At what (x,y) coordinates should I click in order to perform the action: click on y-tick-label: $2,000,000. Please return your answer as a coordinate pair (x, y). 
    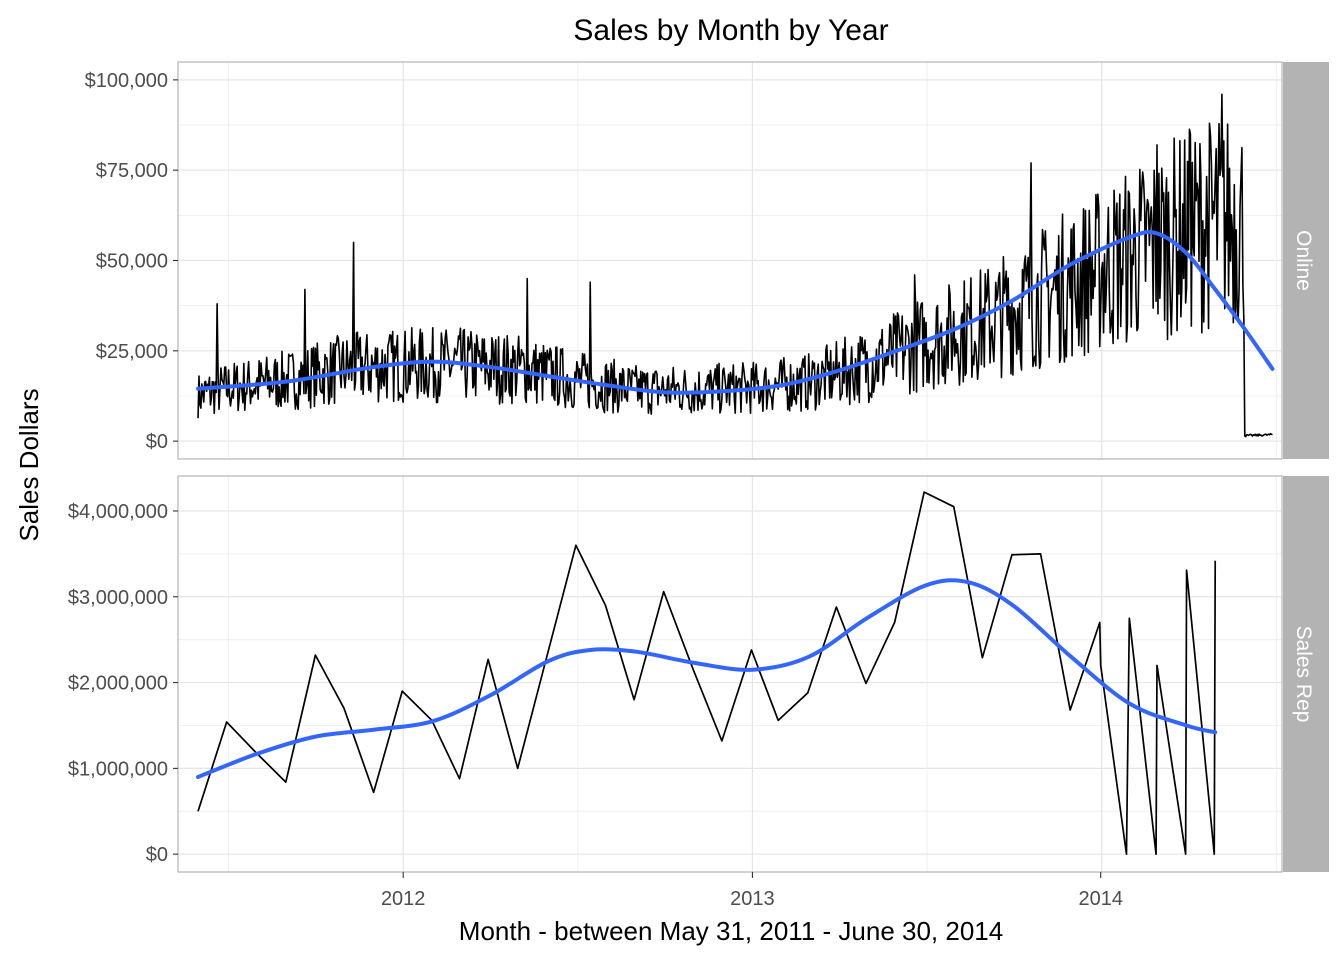
    Looking at the image, I should click on (118, 684).